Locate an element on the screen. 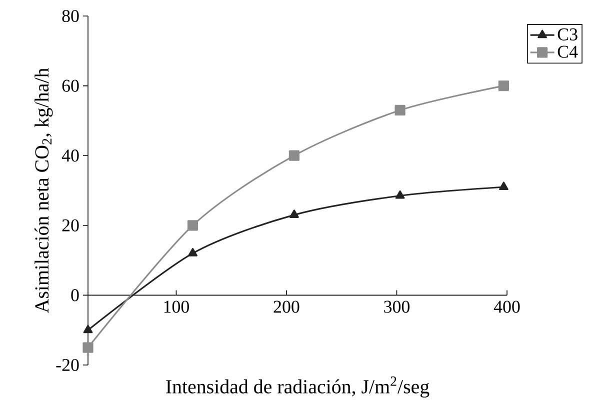 The width and height of the screenshot is (603, 403). x-tick-label: 400 is located at coordinates (507, 306).